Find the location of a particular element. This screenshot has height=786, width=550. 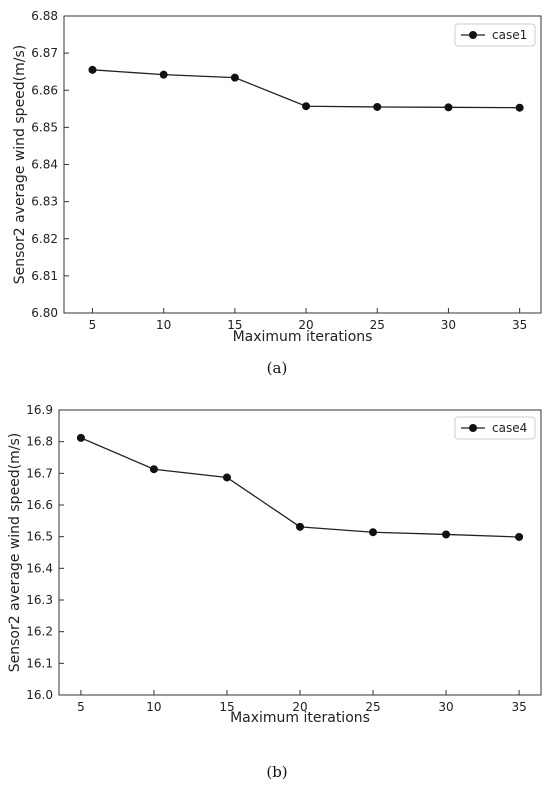

legend: case4 is located at coordinates (495, 428).